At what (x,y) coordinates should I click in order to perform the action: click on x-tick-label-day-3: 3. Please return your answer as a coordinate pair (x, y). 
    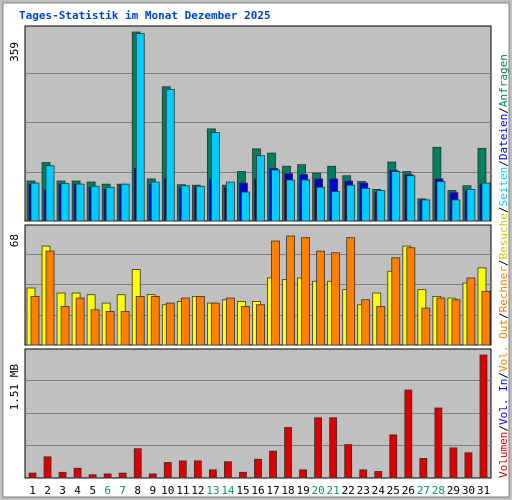
    Looking at the image, I should click on (62, 490).